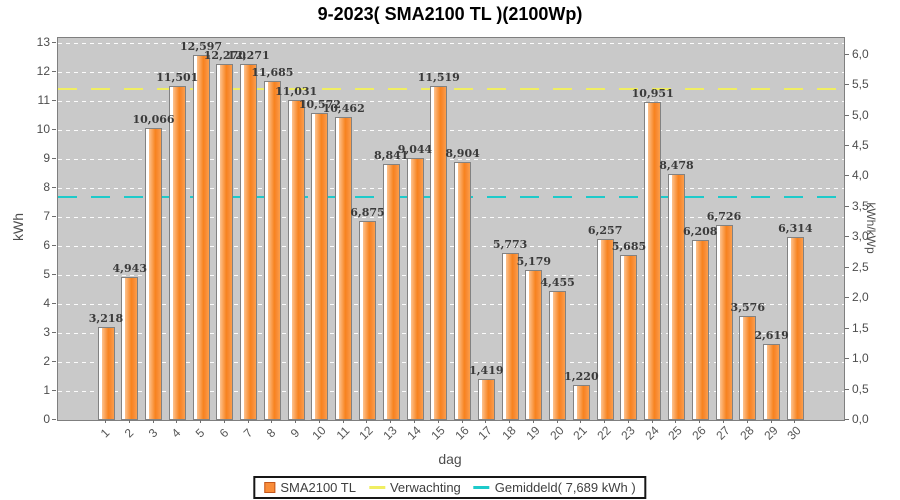 The height and width of the screenshot is (500, 900). I want to click on bar-value-label: 5,685, so click(629, 247).